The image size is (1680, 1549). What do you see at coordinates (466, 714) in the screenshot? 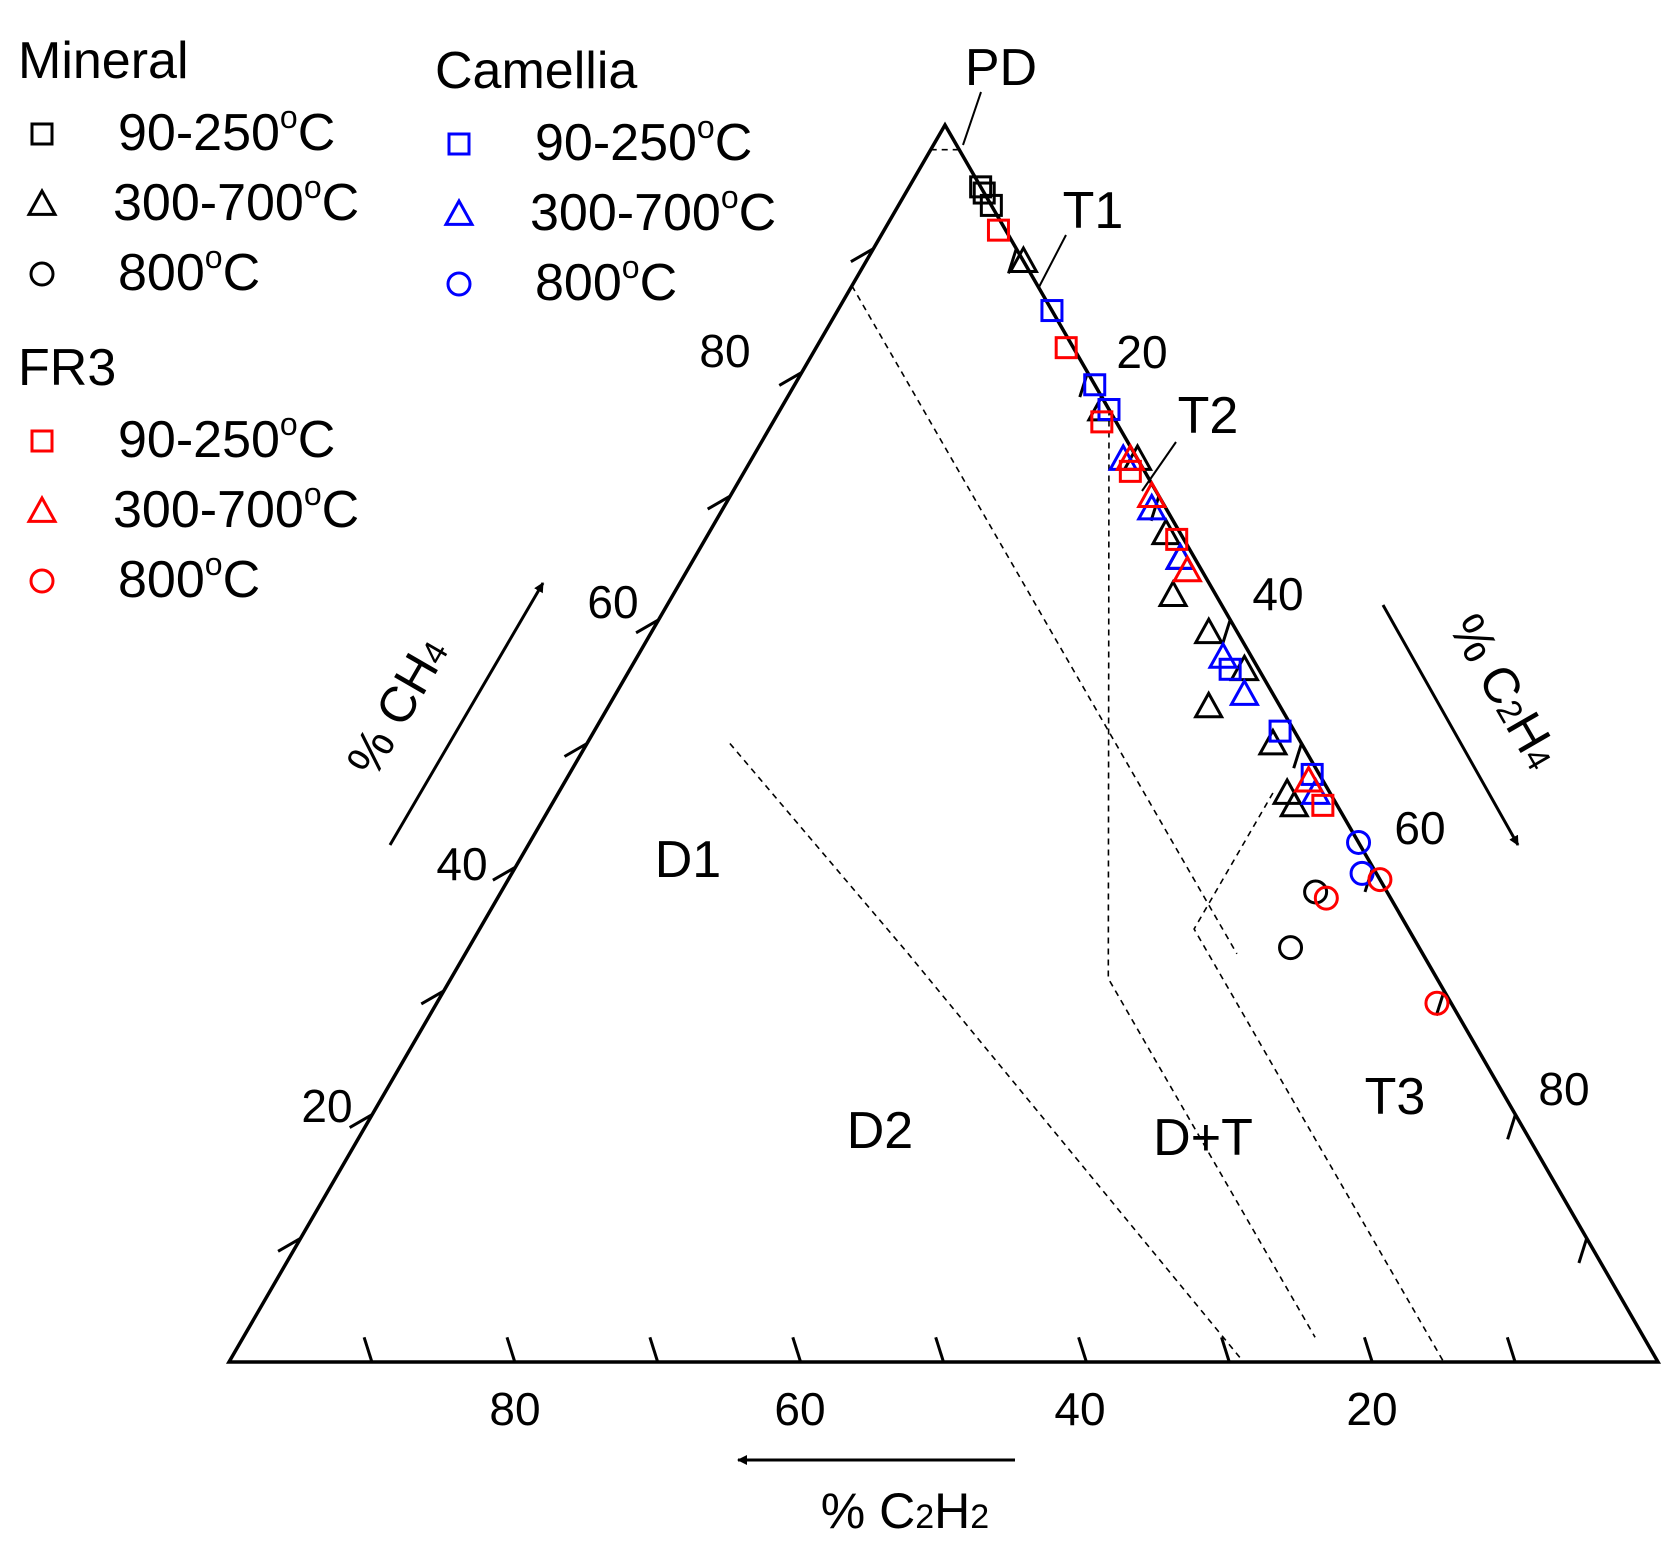
I see `ch4-axis-arrow` at bounding box center [466, 714].